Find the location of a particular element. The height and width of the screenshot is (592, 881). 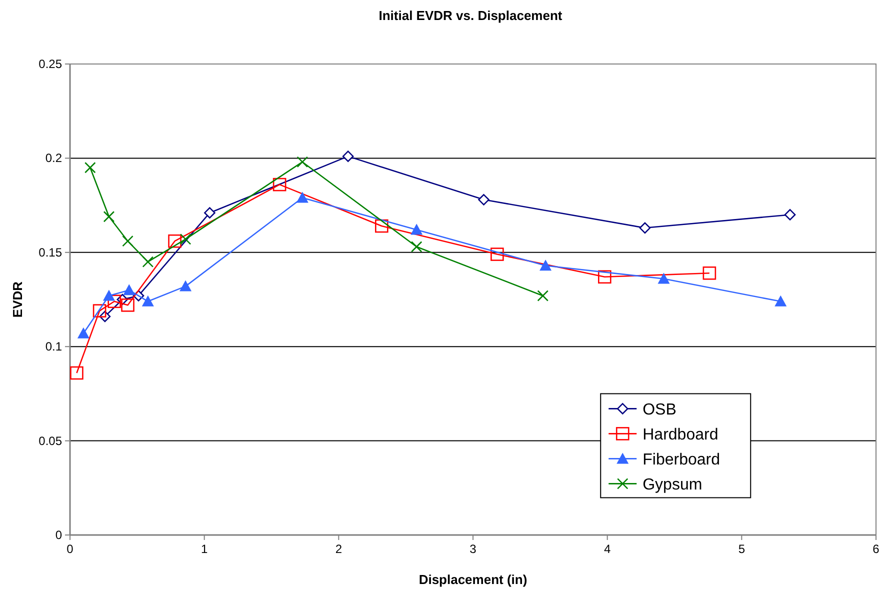

y-tick-label: 0.1 is located at coordinates (53, 347).